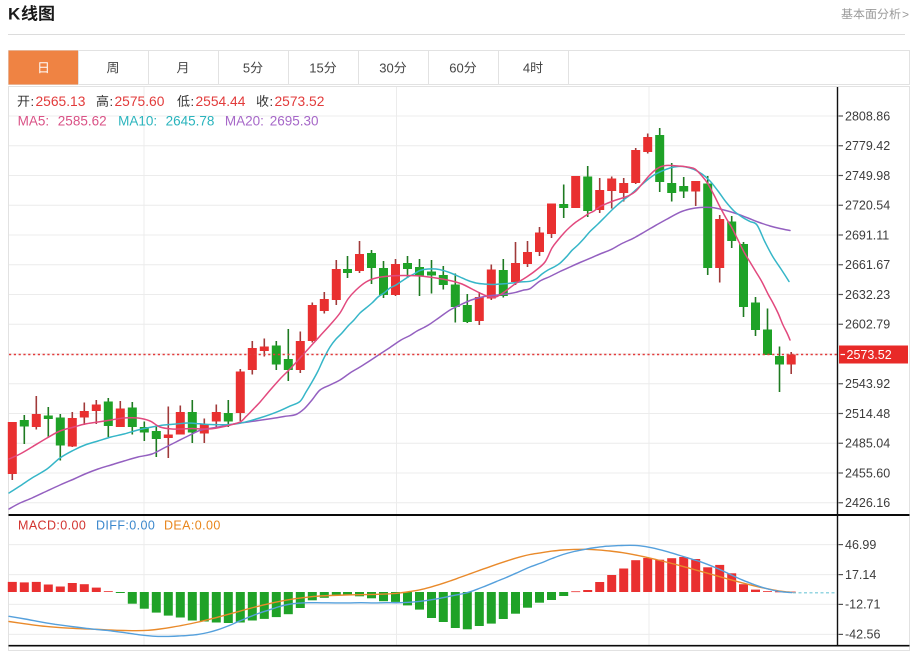  Describe the element at coordinates (867, 444) in the screenshot. I see `svg-text: 2485.04` at that location.